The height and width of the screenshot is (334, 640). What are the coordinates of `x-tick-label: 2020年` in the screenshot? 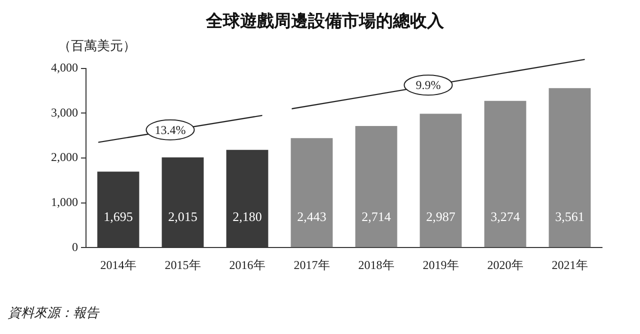 It's located at (505, 265).